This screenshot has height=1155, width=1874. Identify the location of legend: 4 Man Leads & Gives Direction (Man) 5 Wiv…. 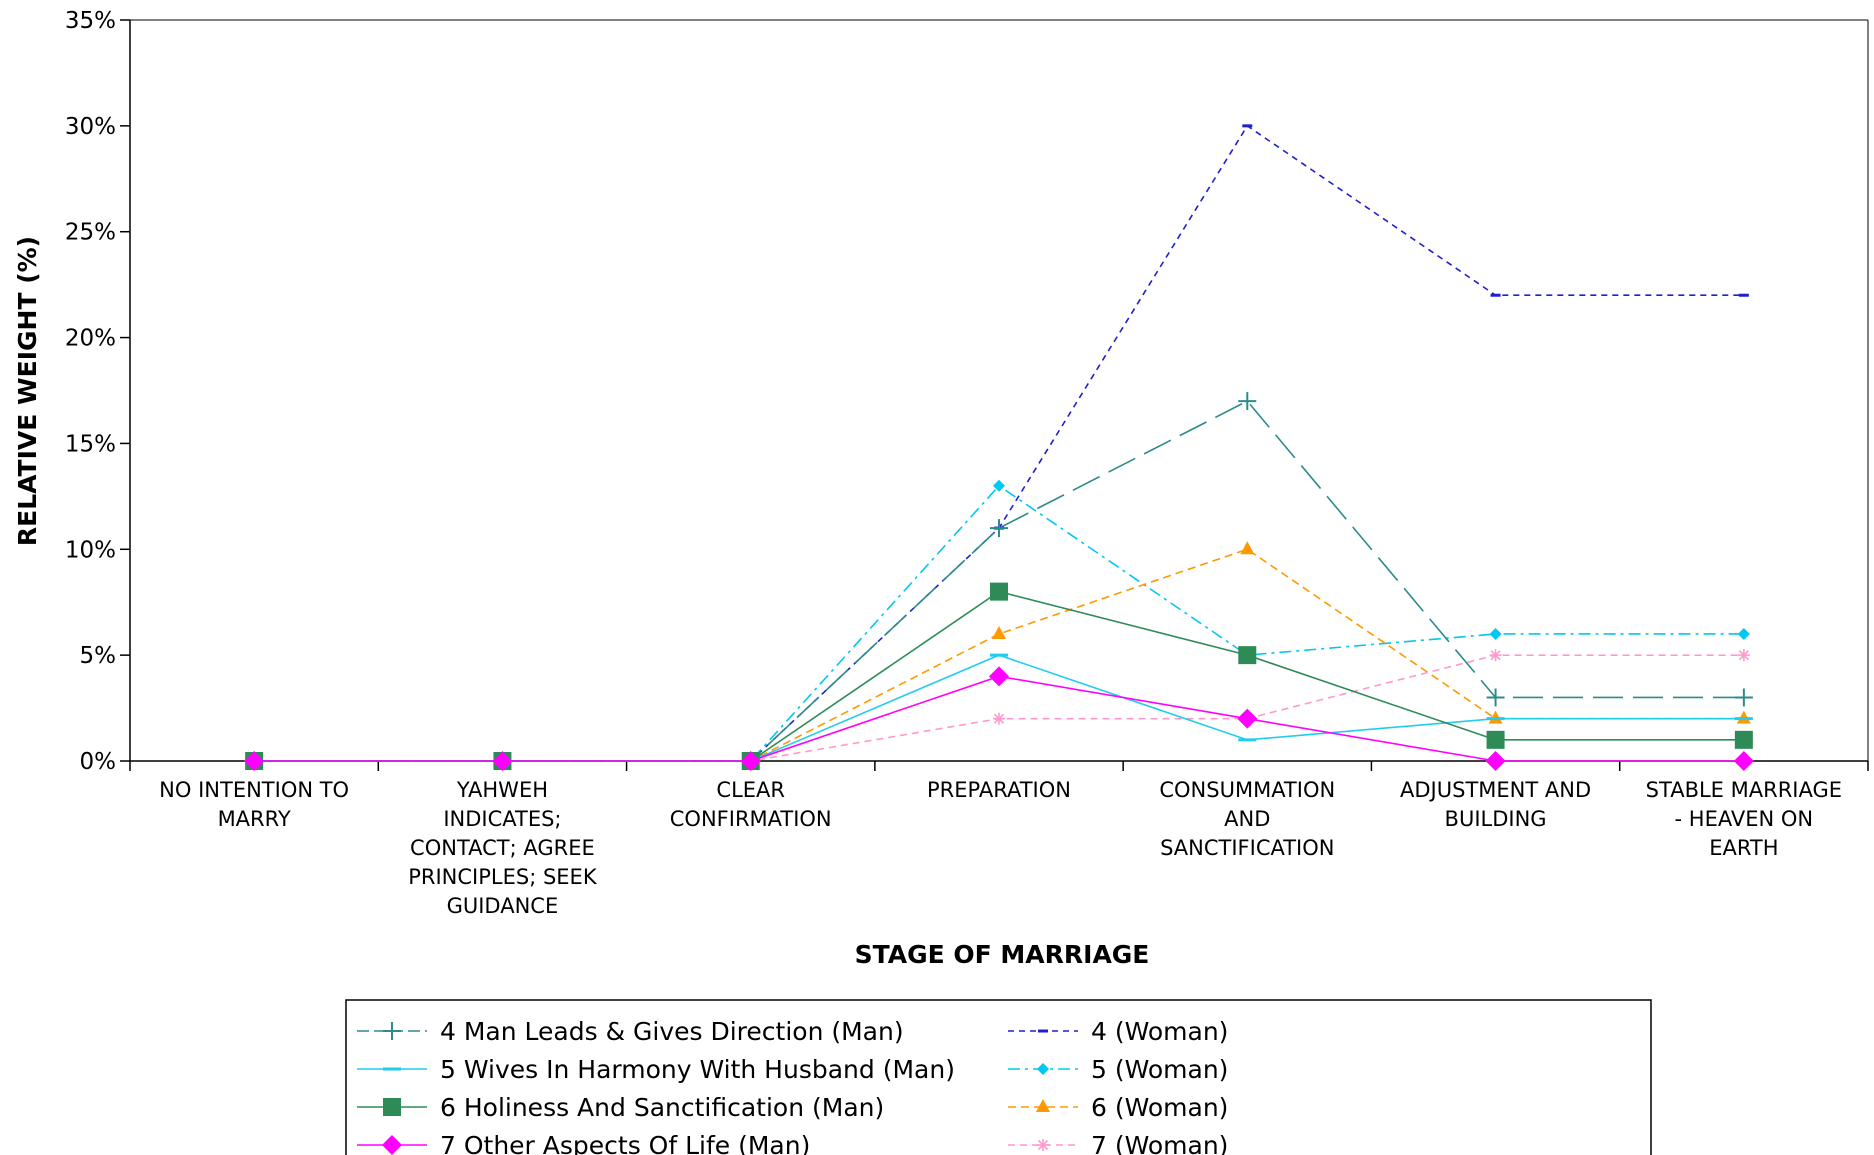
(998, 1077).